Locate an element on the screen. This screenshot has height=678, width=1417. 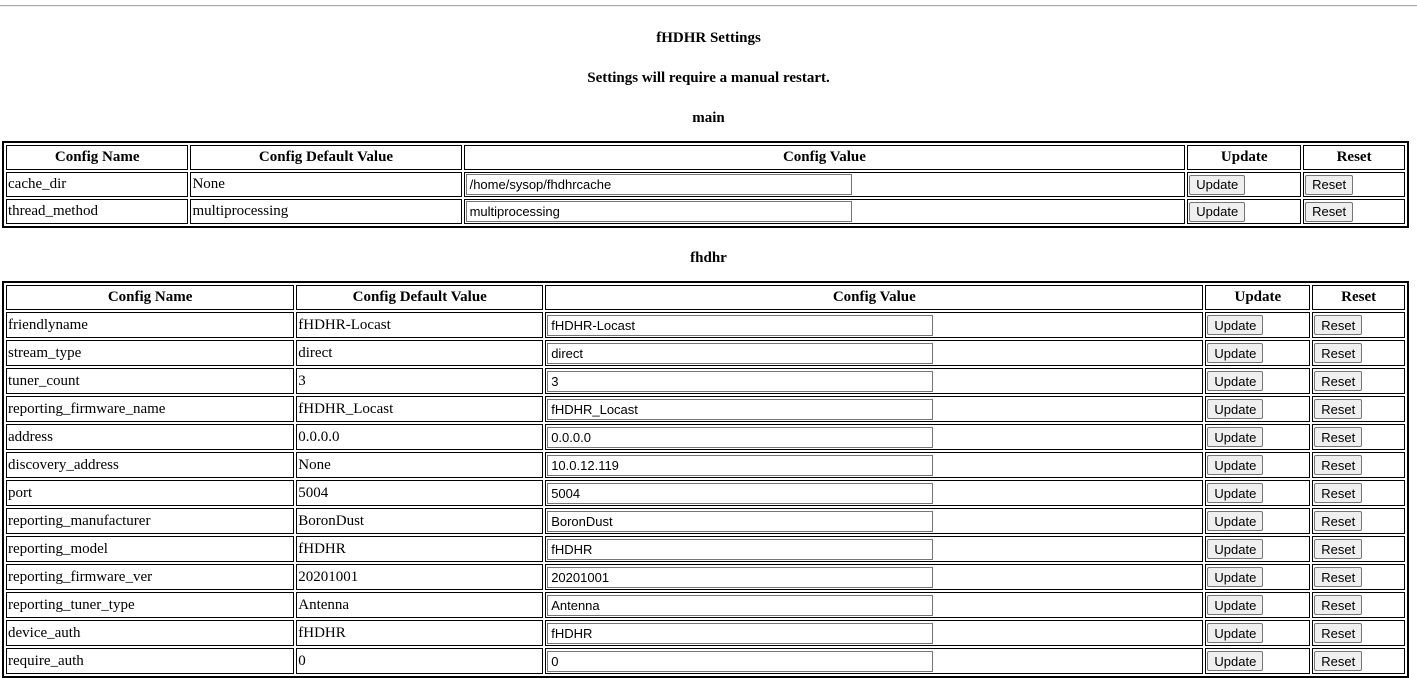
config-name: address is located at coordinates (150, 437).